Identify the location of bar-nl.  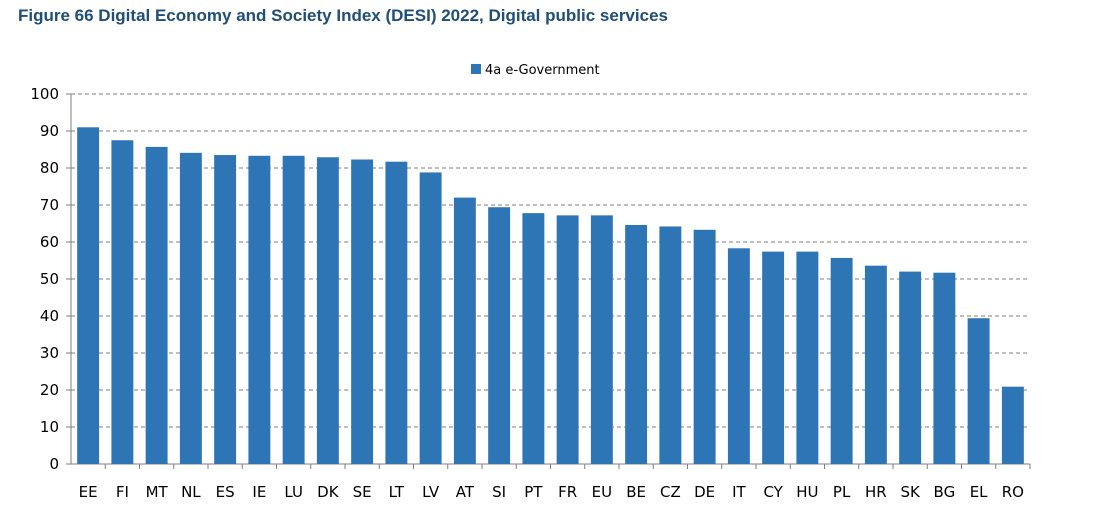
(190, 308).